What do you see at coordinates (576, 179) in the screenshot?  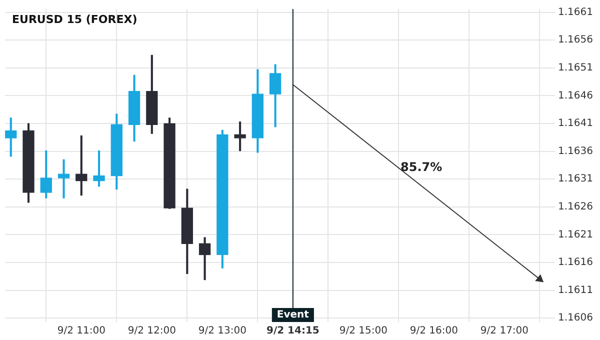 I see `y-tick-label: 1.1631` at bounding box center [576, 179].